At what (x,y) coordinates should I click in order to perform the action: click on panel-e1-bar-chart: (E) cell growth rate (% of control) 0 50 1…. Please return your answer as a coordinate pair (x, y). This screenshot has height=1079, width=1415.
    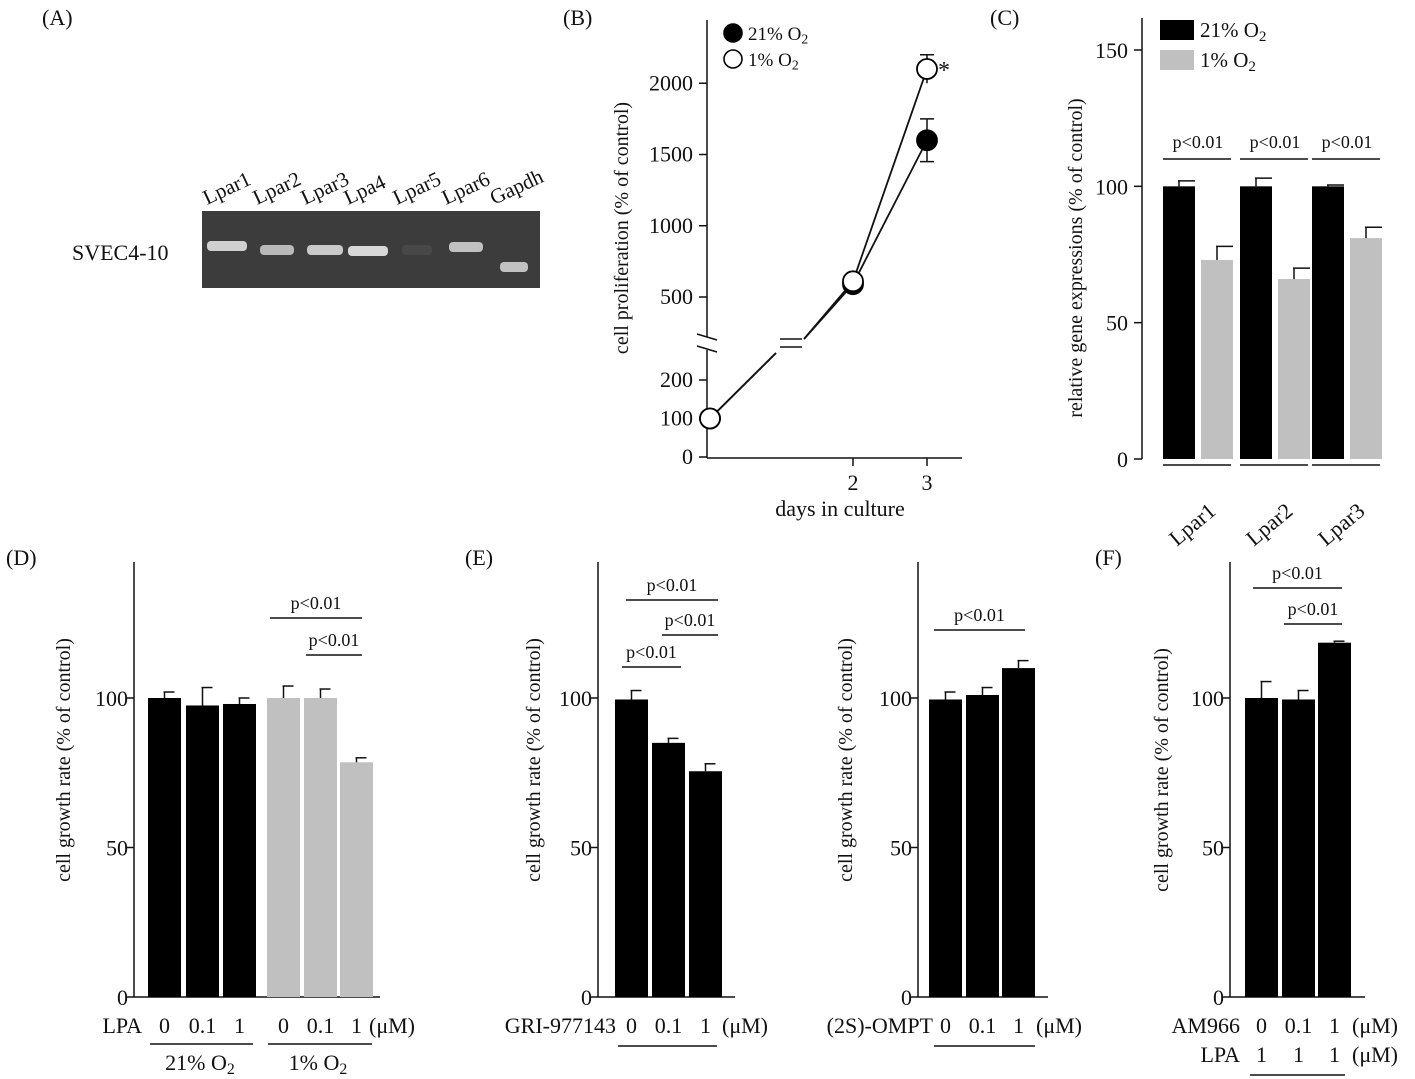
    Looking at the image, I should click on (616, 796).